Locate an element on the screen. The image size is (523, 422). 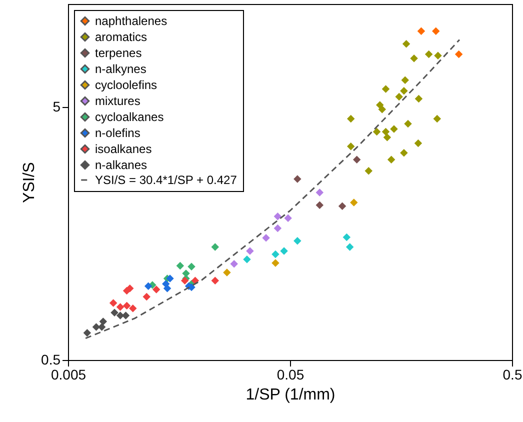
x-axis-title: 1/SP (1/mm) is located at coordinates (291, 395).